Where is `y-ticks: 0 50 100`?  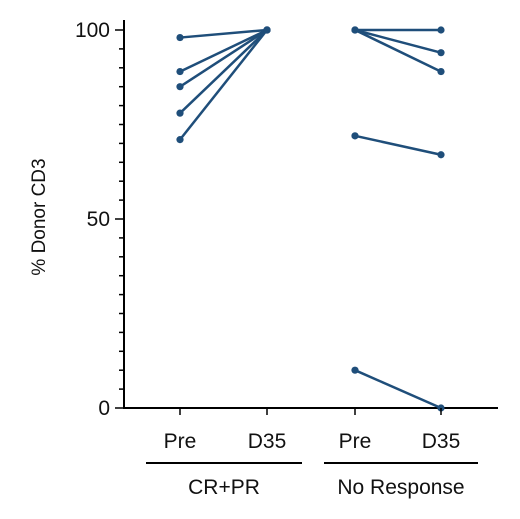 y-ticks: 0 50 100 is located at coordinates (99, 219).